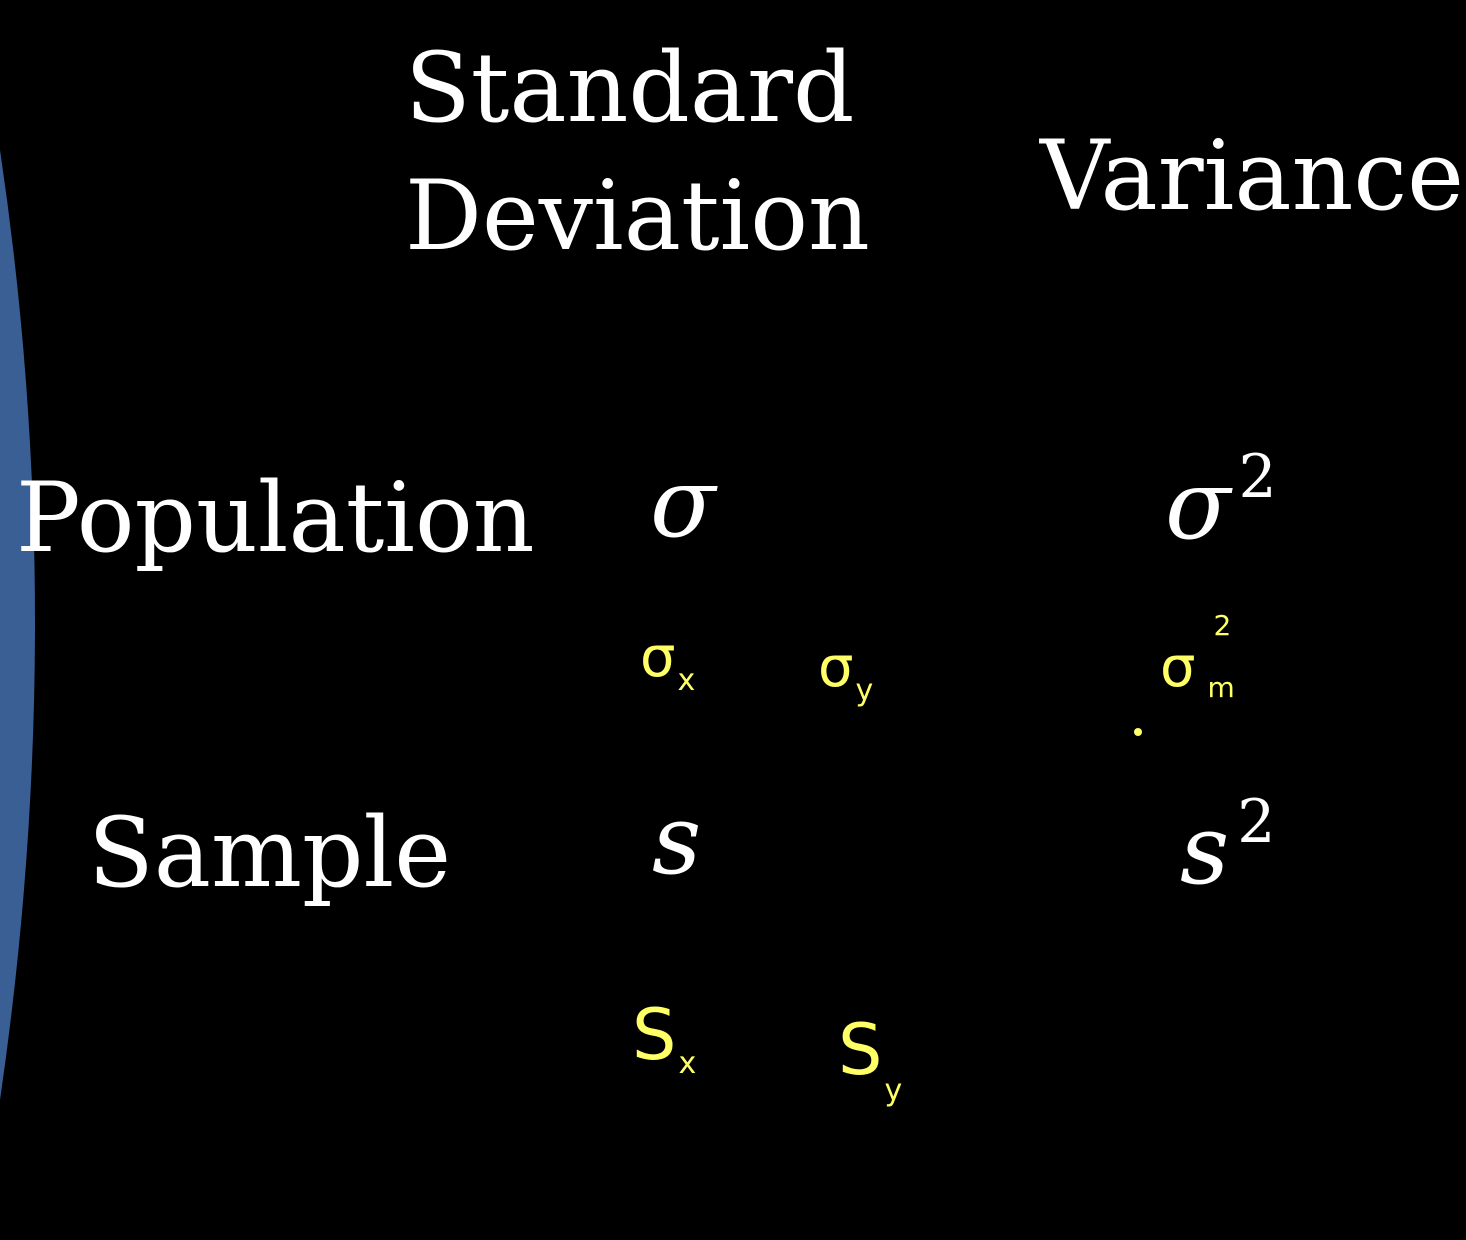 This screenshot has width=1466, height=1240. Describe the element at coordinates (1222, 625) in the screenshot. I see `annotation-sigma-m-sup: 2` at that location.